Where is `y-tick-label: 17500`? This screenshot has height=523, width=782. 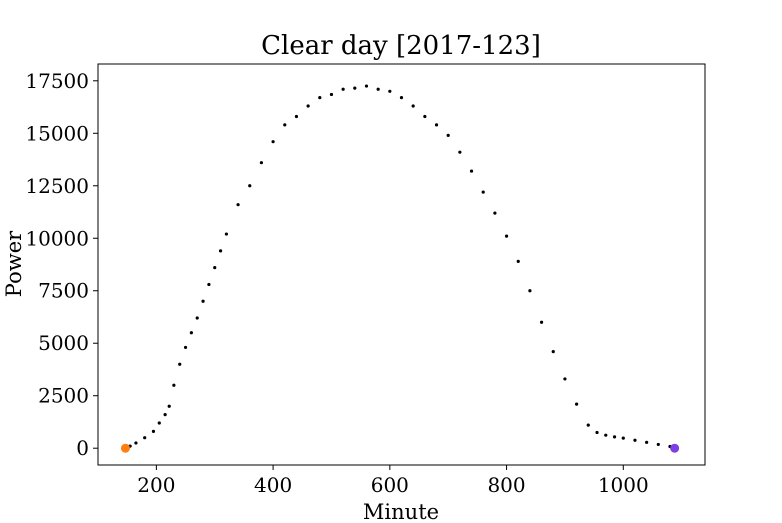 y-tick-label: 17500 is located at coordinates (57, 81).